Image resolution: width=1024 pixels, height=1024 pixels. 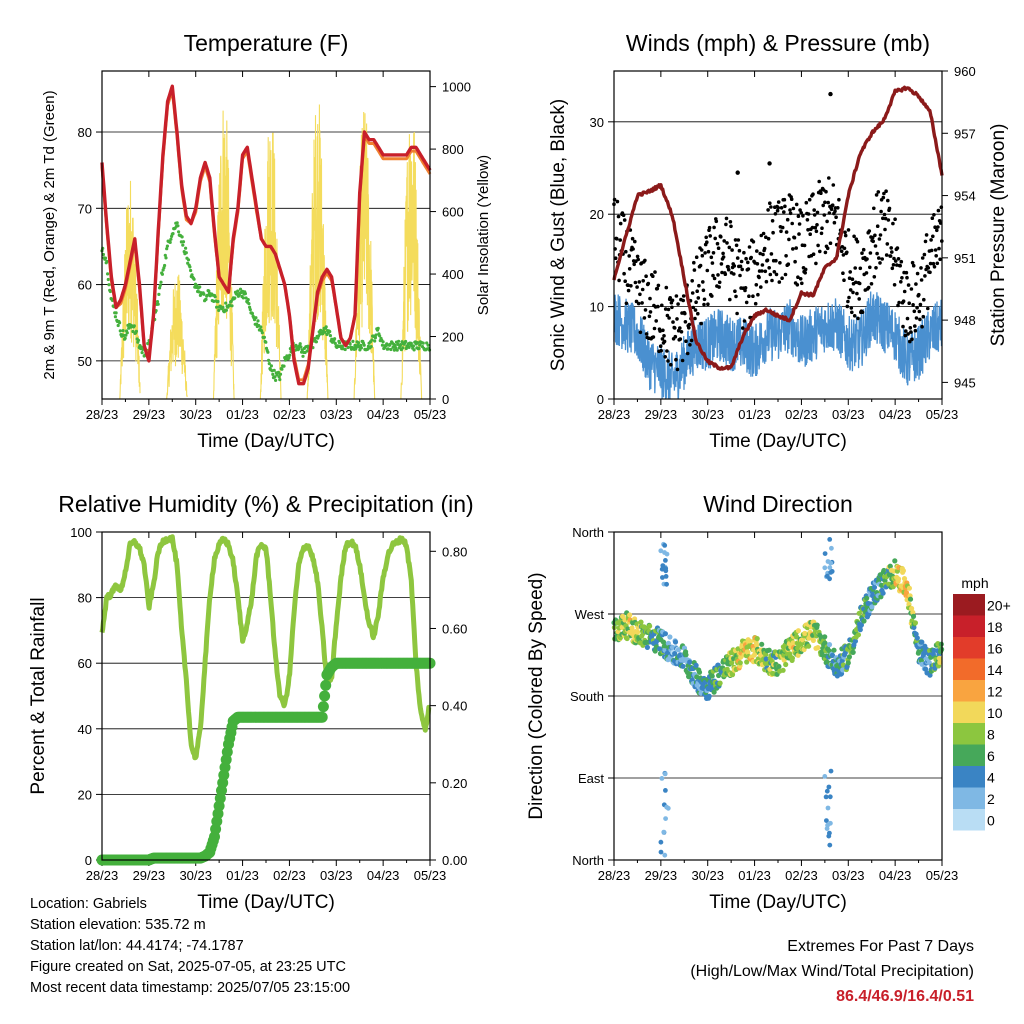 What do you see at coordinates (880, 946) in the screenshot?
I see `extremes-title: Extremes For Past 7 Days` at bounding box center [880, 946].